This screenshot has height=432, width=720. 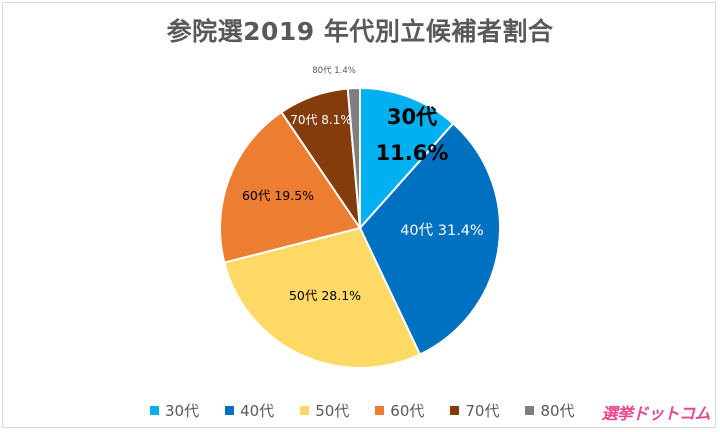 What do you see at coordinates (305, 410) in the screenshot?
I see `legend-swatch-50s` at bounding box center [305, 410].